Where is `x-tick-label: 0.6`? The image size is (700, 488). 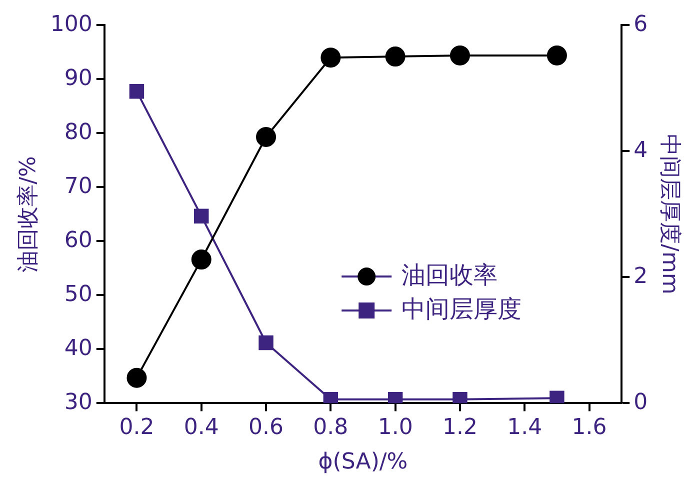
x-tick-label: 0.6 is located at coordinates (266, 427).